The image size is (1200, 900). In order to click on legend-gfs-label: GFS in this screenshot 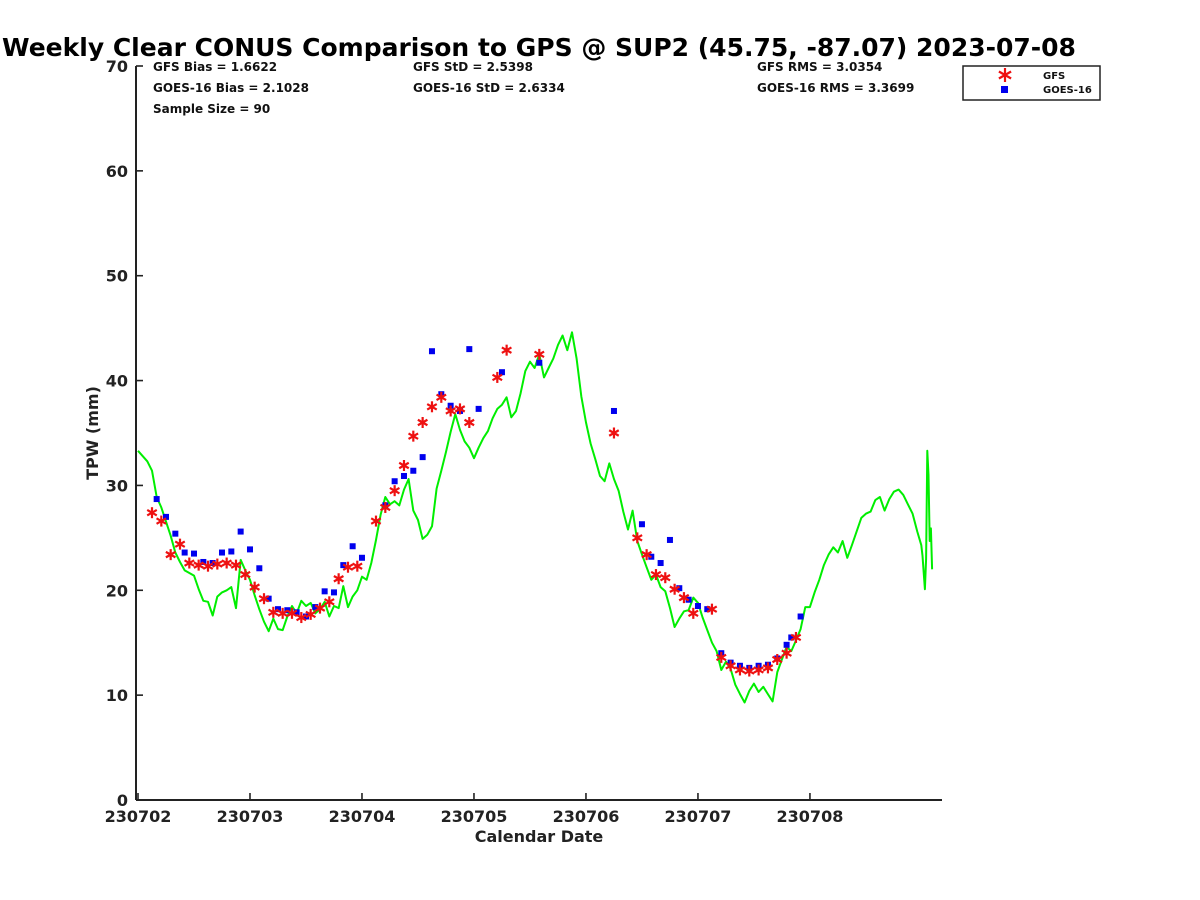, I will do `click(1054, 76)`.